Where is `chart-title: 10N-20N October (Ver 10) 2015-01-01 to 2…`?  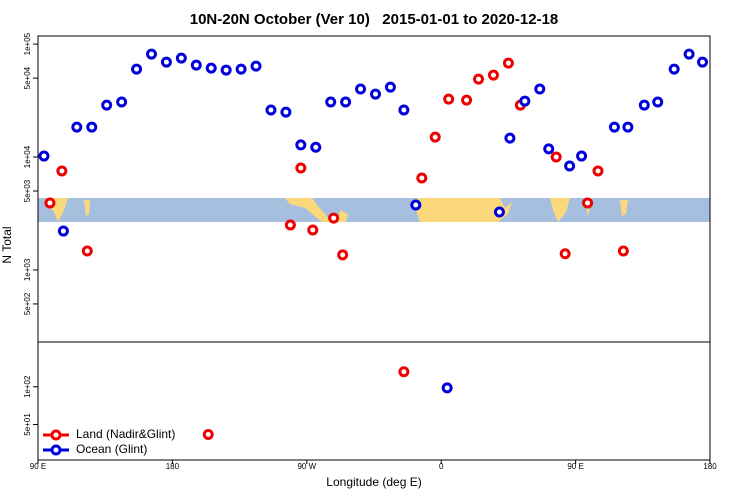 chart-title: 10N-20N October (Ver 10) 2015-01-01 to 2… is located at coordinates (374, 19).